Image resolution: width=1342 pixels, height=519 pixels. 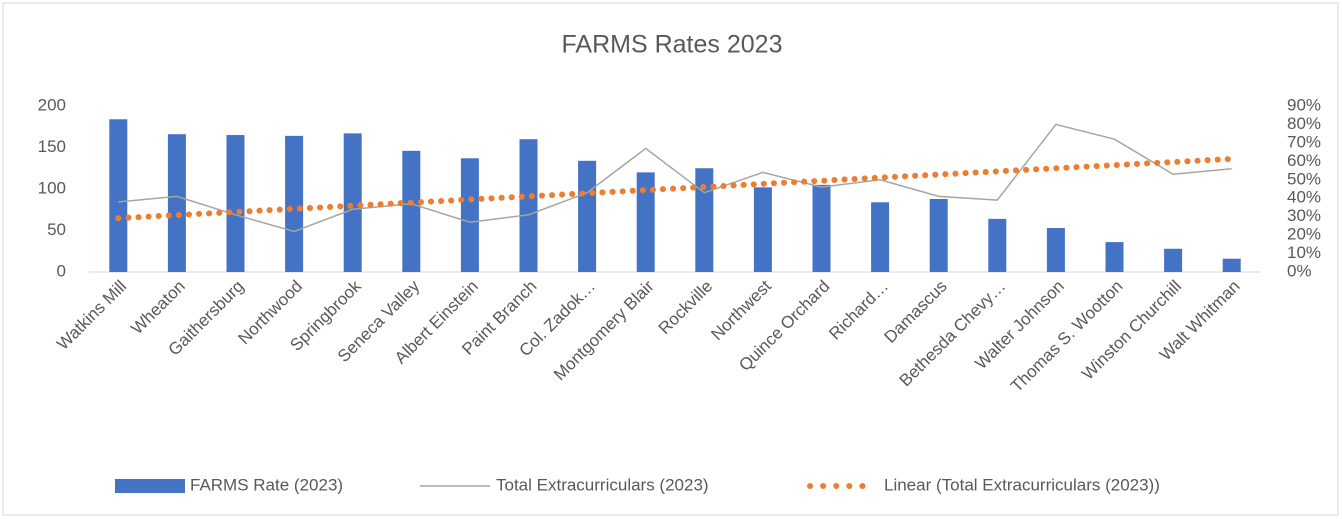 I want to click on y2-tick-label: 90%, so click(x=1304, y=104).